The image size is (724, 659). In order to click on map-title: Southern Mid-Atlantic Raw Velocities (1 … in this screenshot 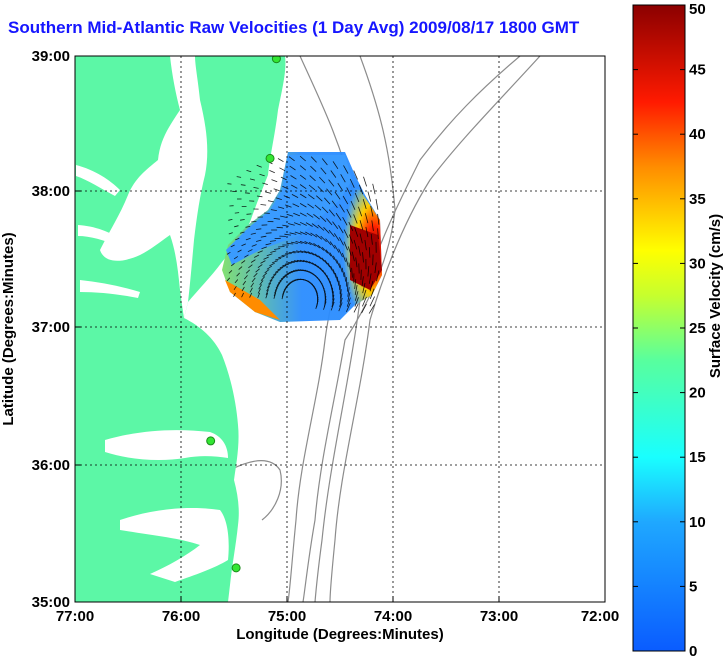, I will do `click(294, 27)`.